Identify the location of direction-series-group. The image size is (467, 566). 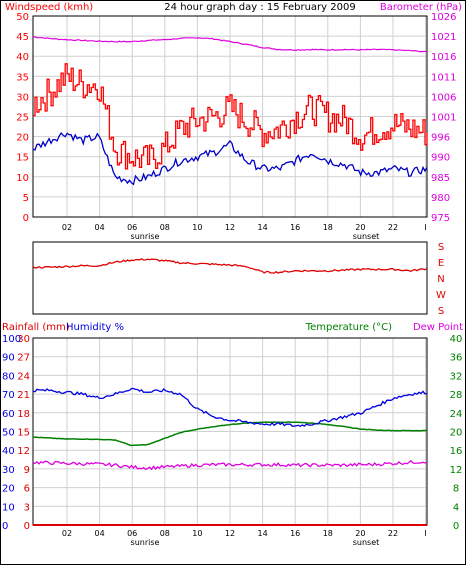
(230, 266).